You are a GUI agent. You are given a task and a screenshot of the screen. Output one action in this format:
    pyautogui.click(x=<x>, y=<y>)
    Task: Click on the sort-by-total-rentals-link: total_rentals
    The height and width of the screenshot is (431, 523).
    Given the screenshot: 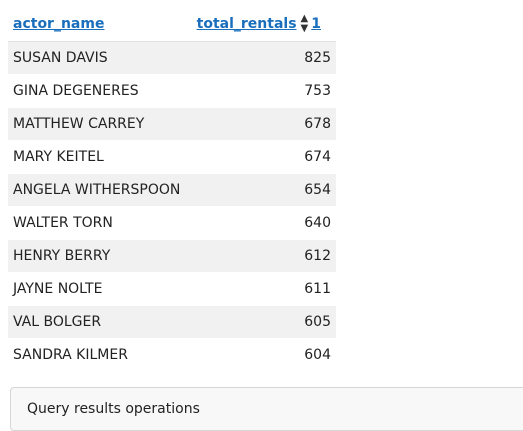 What is the action you would take?
    pyautogui.click(x=246, y=24)
    